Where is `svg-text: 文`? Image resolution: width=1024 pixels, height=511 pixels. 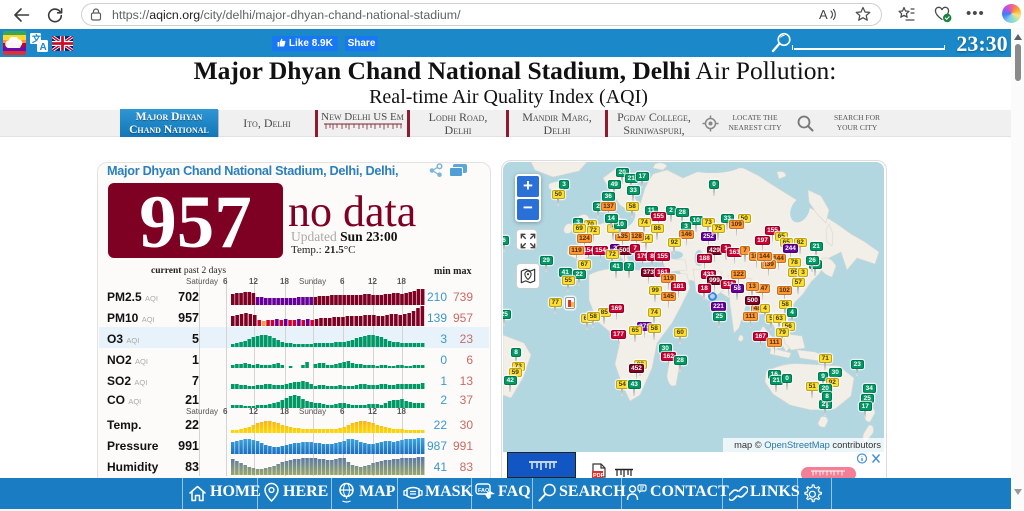 svg-text: 文 is located at coordinates (36, 38).